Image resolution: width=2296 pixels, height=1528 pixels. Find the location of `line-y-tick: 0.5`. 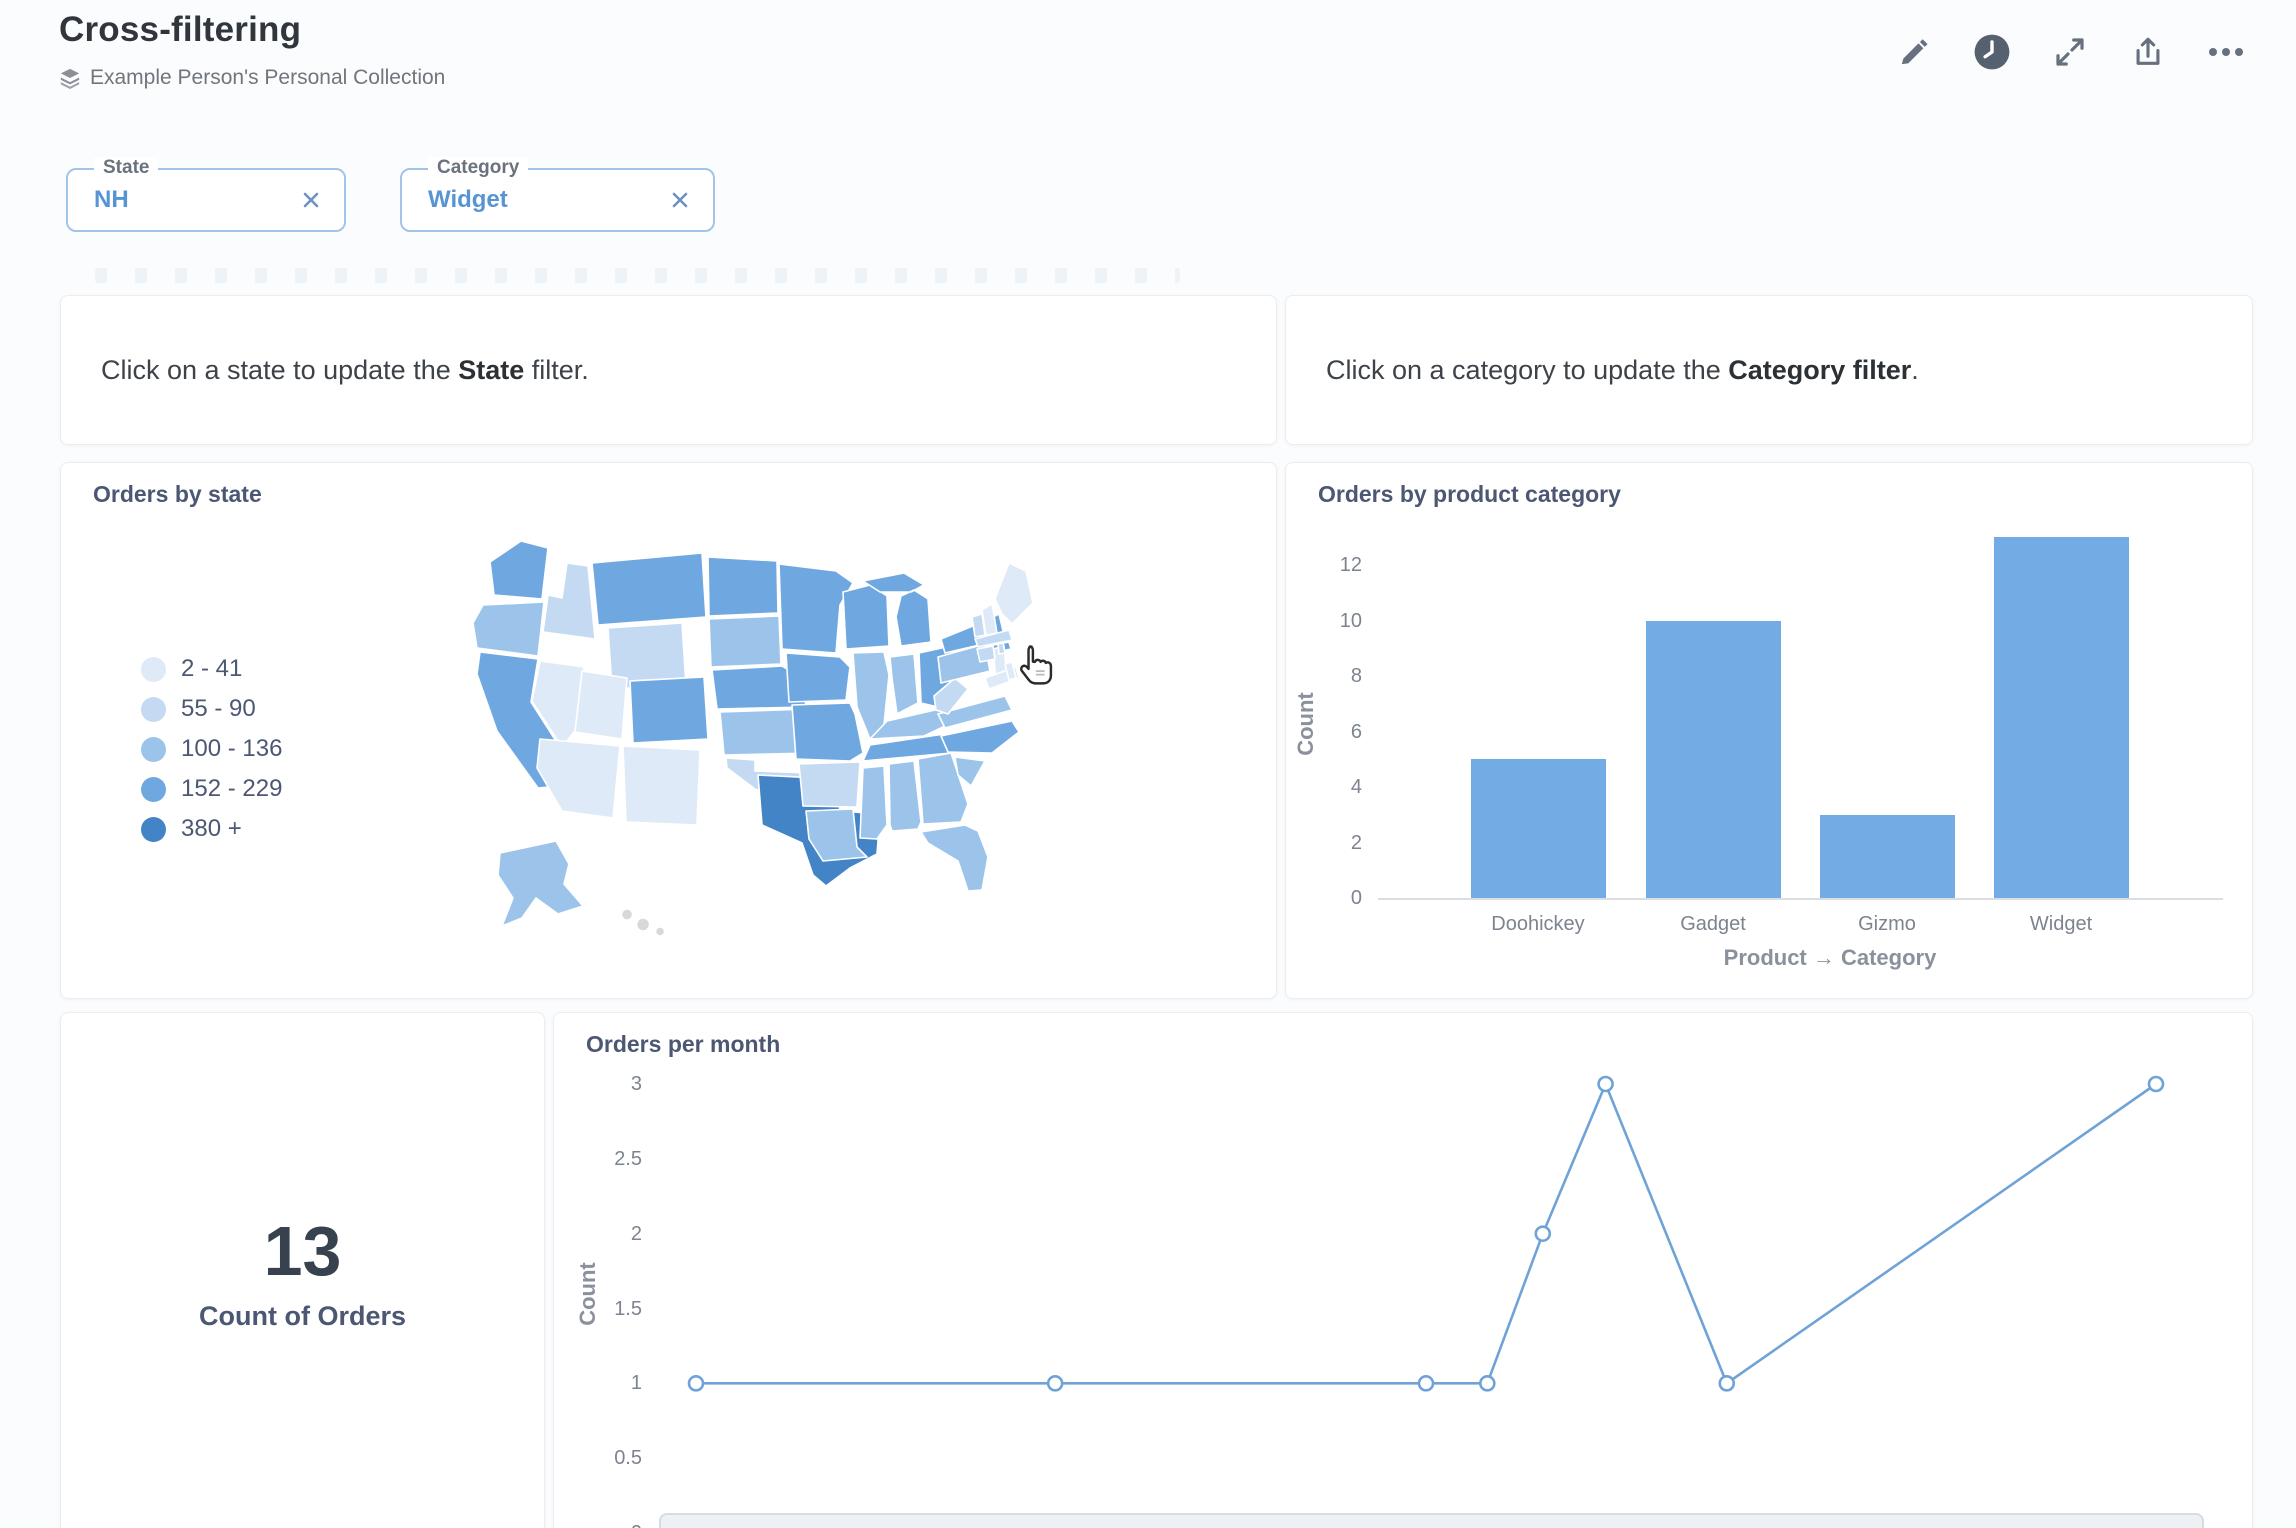

line-y-tick: 0.5 is located at coordinates (628, 1458).